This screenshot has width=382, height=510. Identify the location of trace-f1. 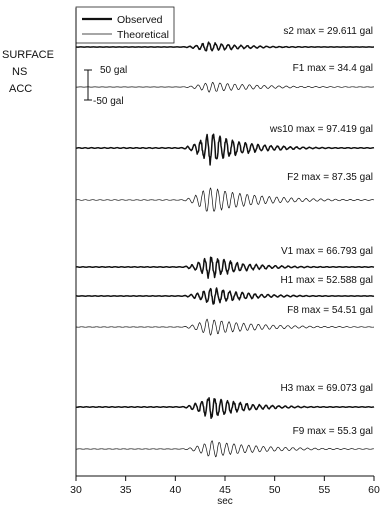
(225, 87).